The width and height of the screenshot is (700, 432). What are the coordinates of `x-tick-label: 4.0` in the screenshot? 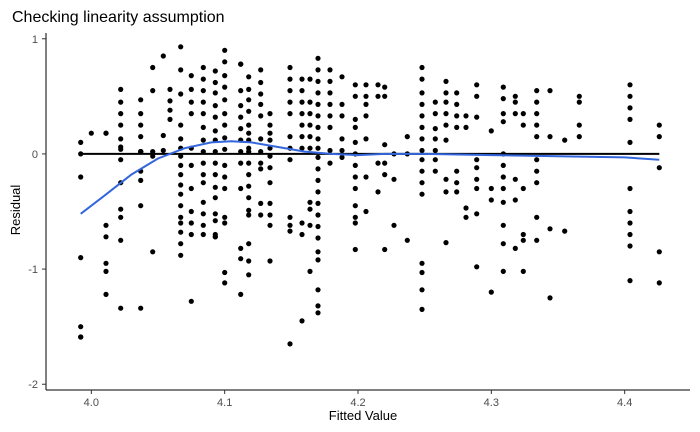 It's located at (91, 403).